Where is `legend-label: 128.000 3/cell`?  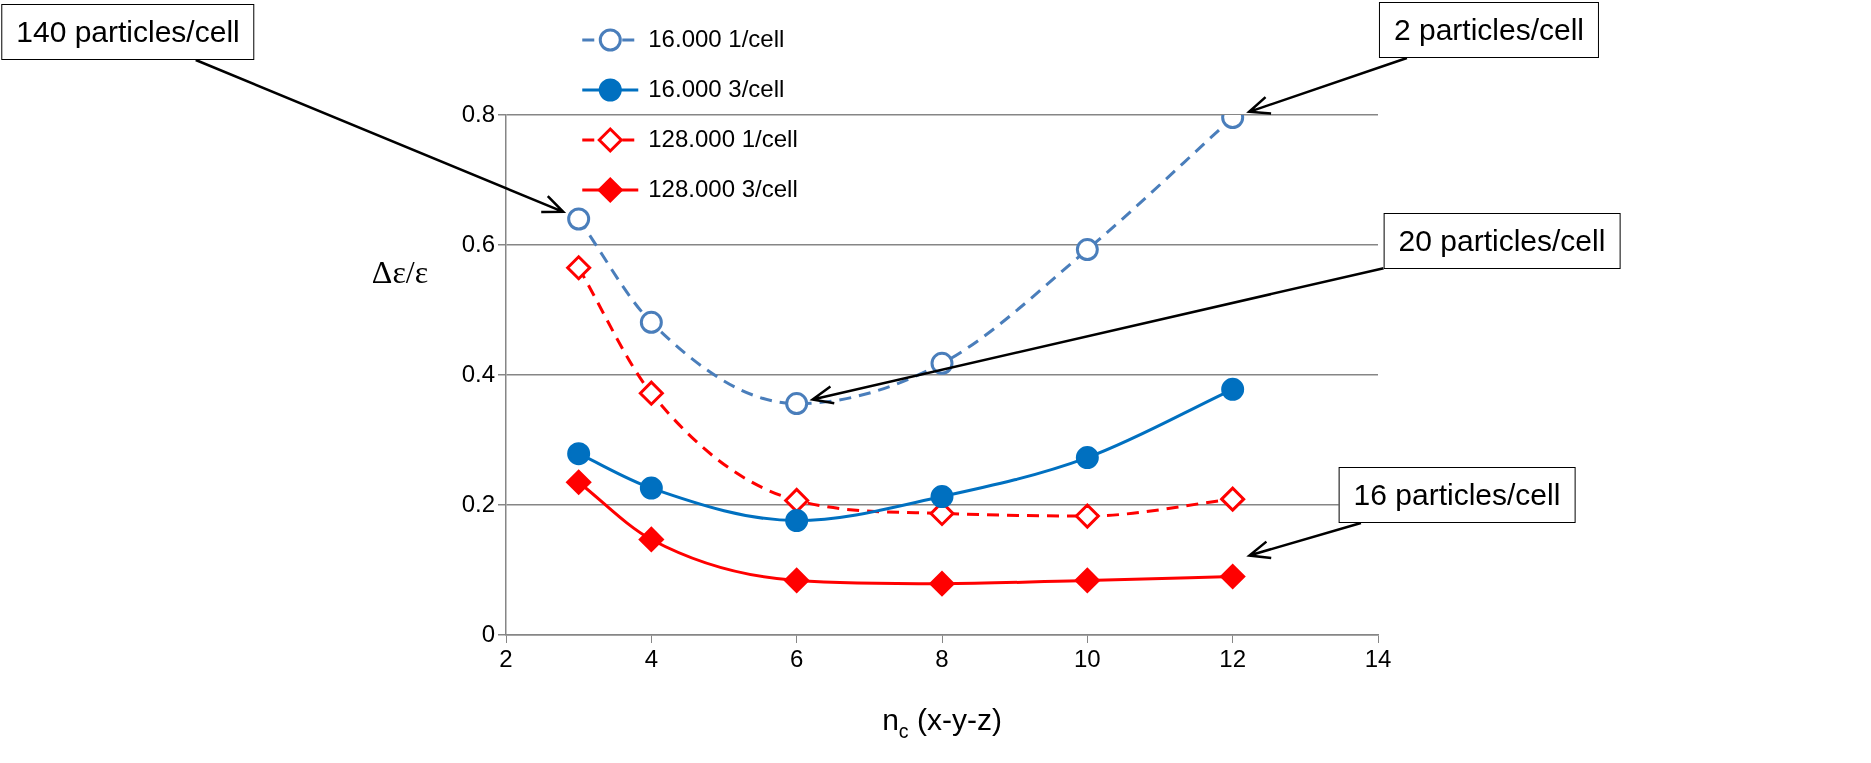 legend-label: 128.000 3/cell is located at coordinates (723, 188).